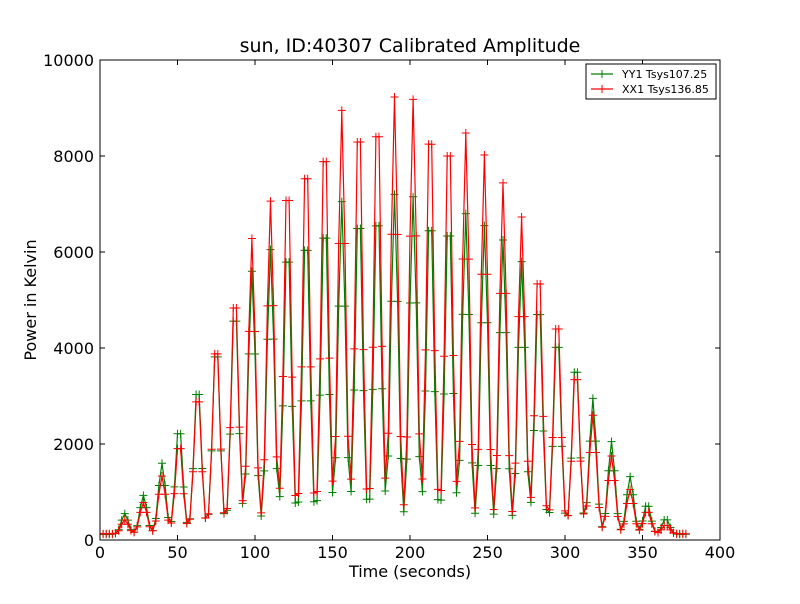 The width and height of the screenshot is (800, 604). Describe the element at coordinates (73, 348) in the screenshot. I see `y-tick-label: 4000` at that location.